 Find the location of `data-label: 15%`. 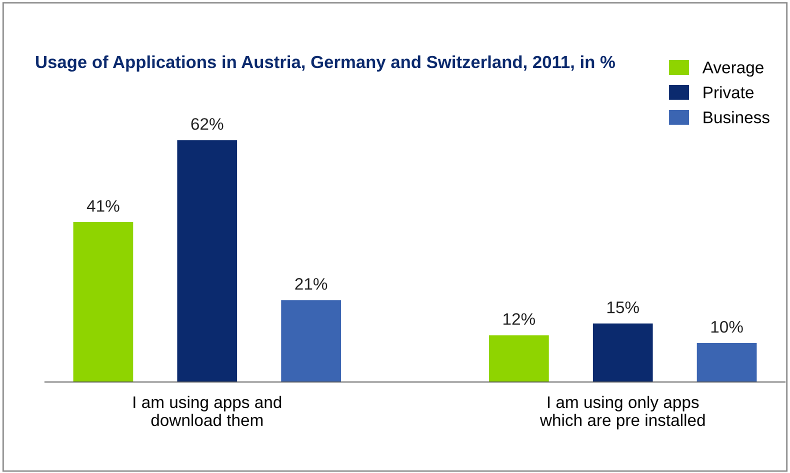

data-label: 15% is located at coordinates (623, 308).